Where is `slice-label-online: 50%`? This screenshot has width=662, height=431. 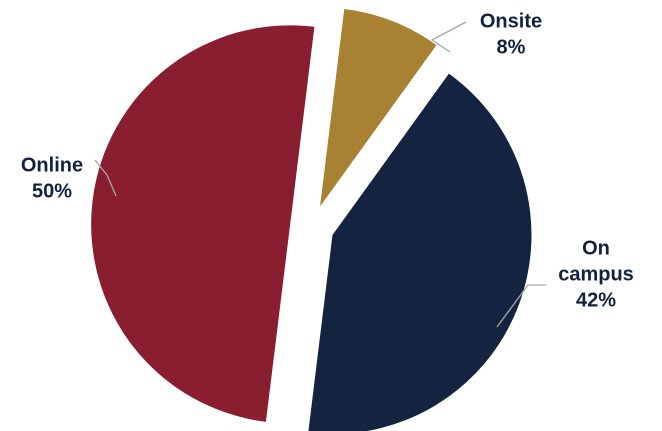
slice-label-online: 50% is located at coordinates (52, 191).